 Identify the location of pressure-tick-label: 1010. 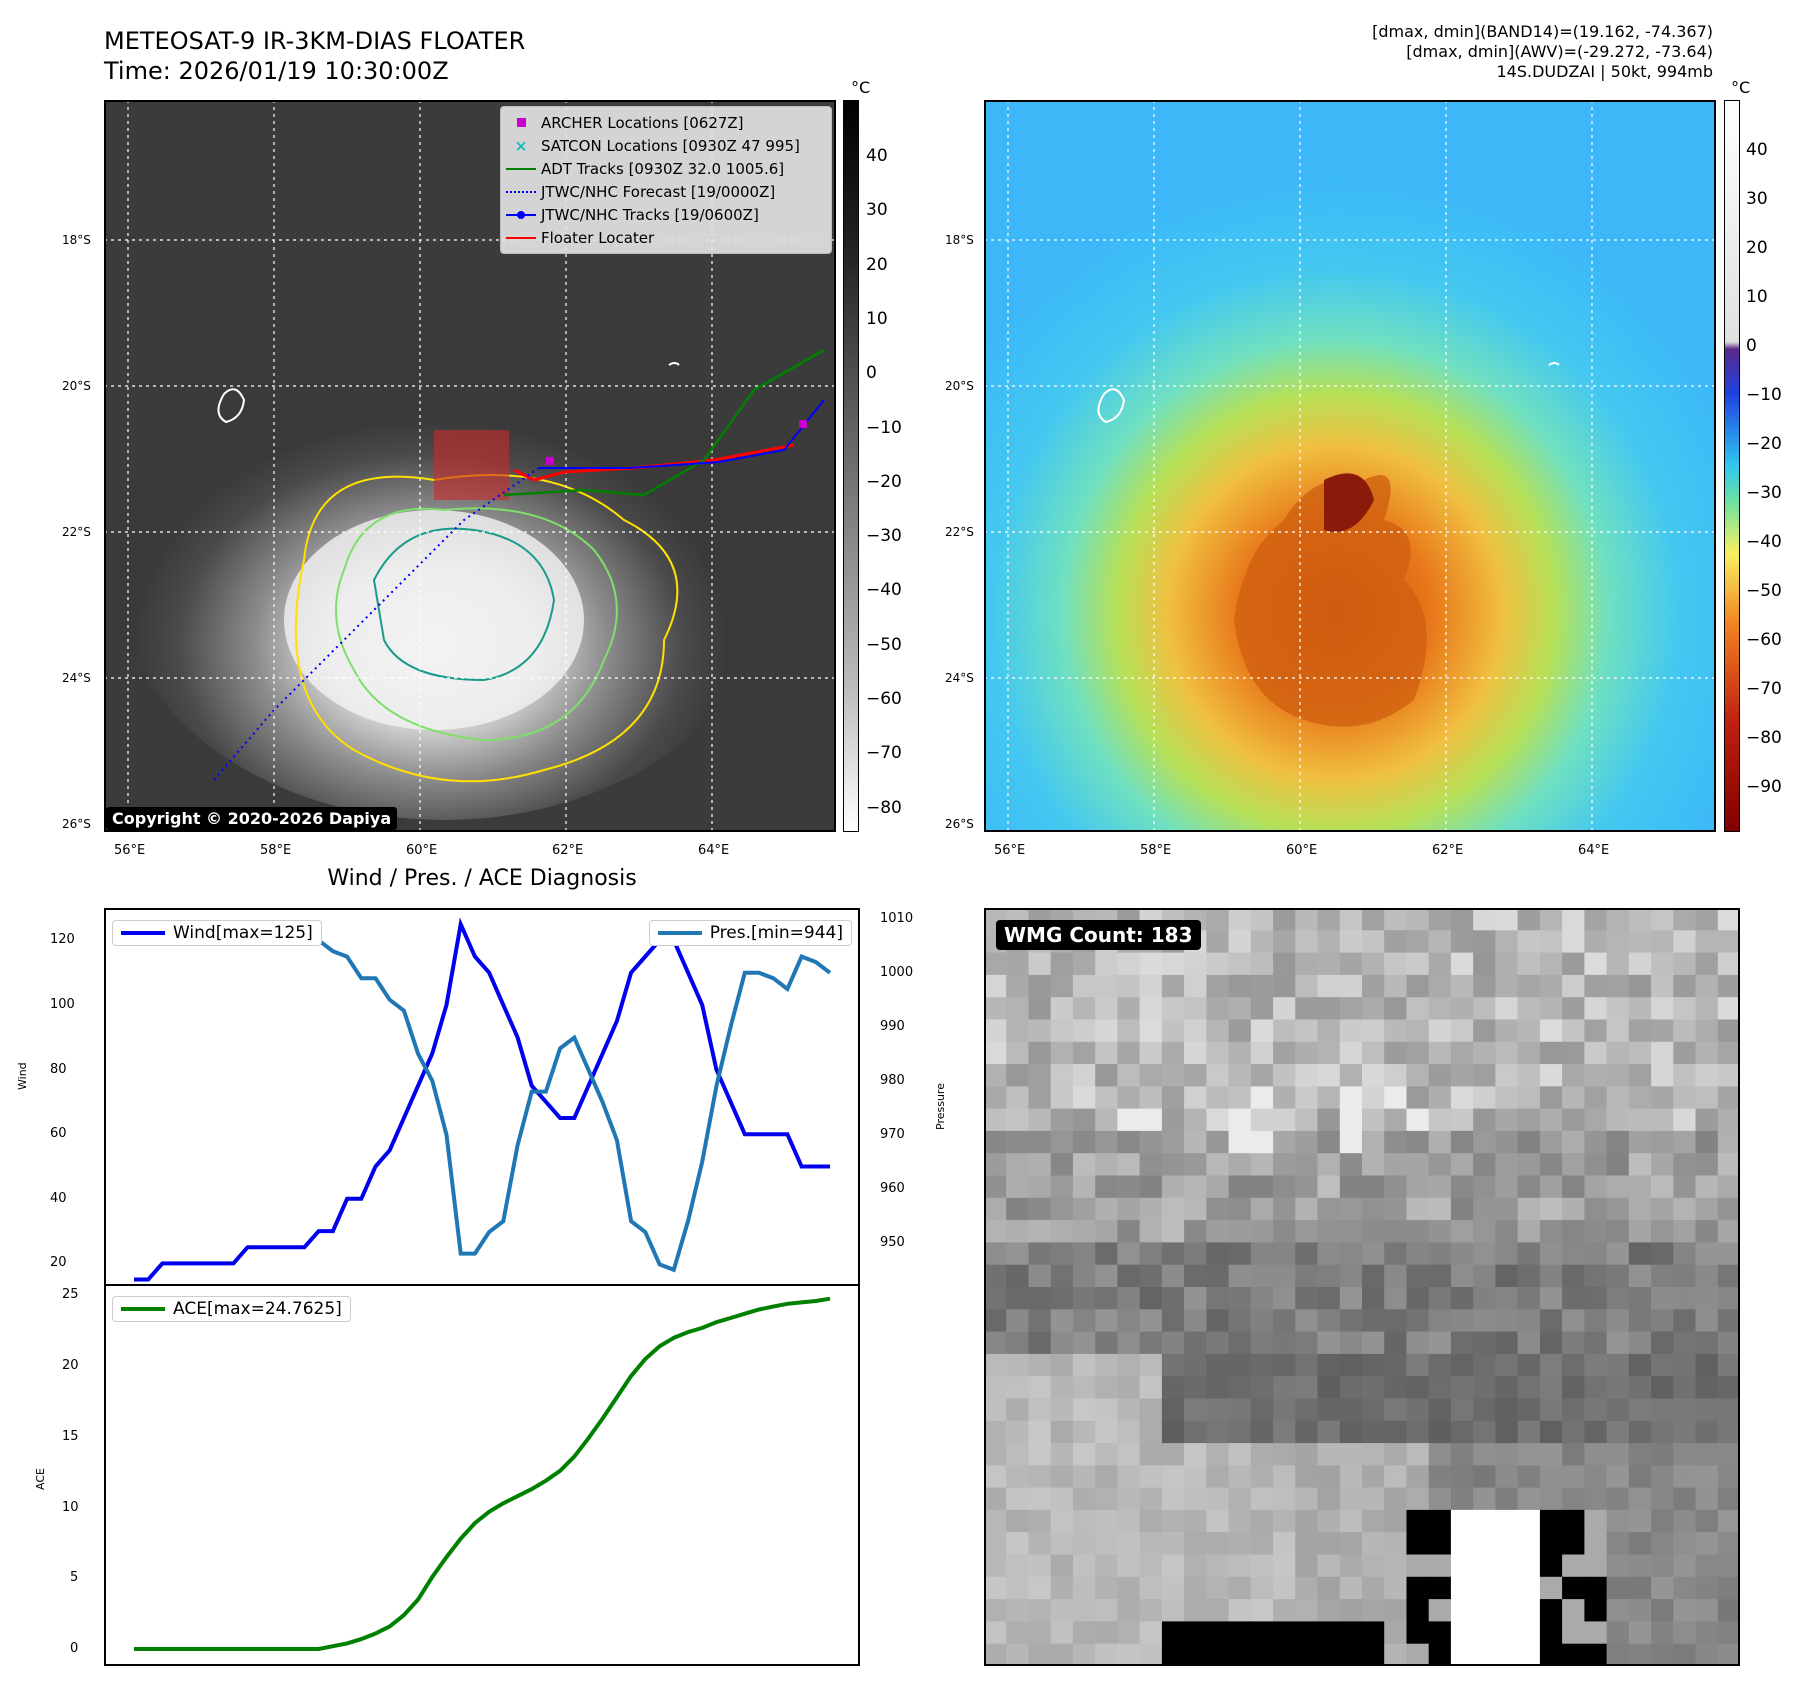
(897, 918).